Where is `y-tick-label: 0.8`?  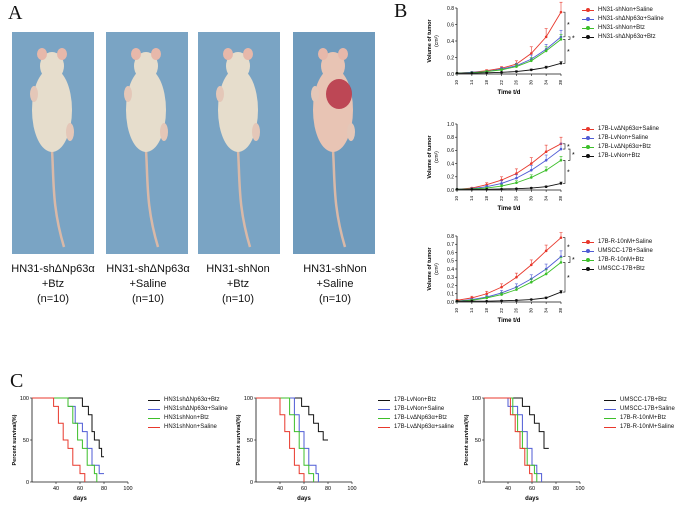 y-tick-label: 0.8 is located at coordinates (450, 138).